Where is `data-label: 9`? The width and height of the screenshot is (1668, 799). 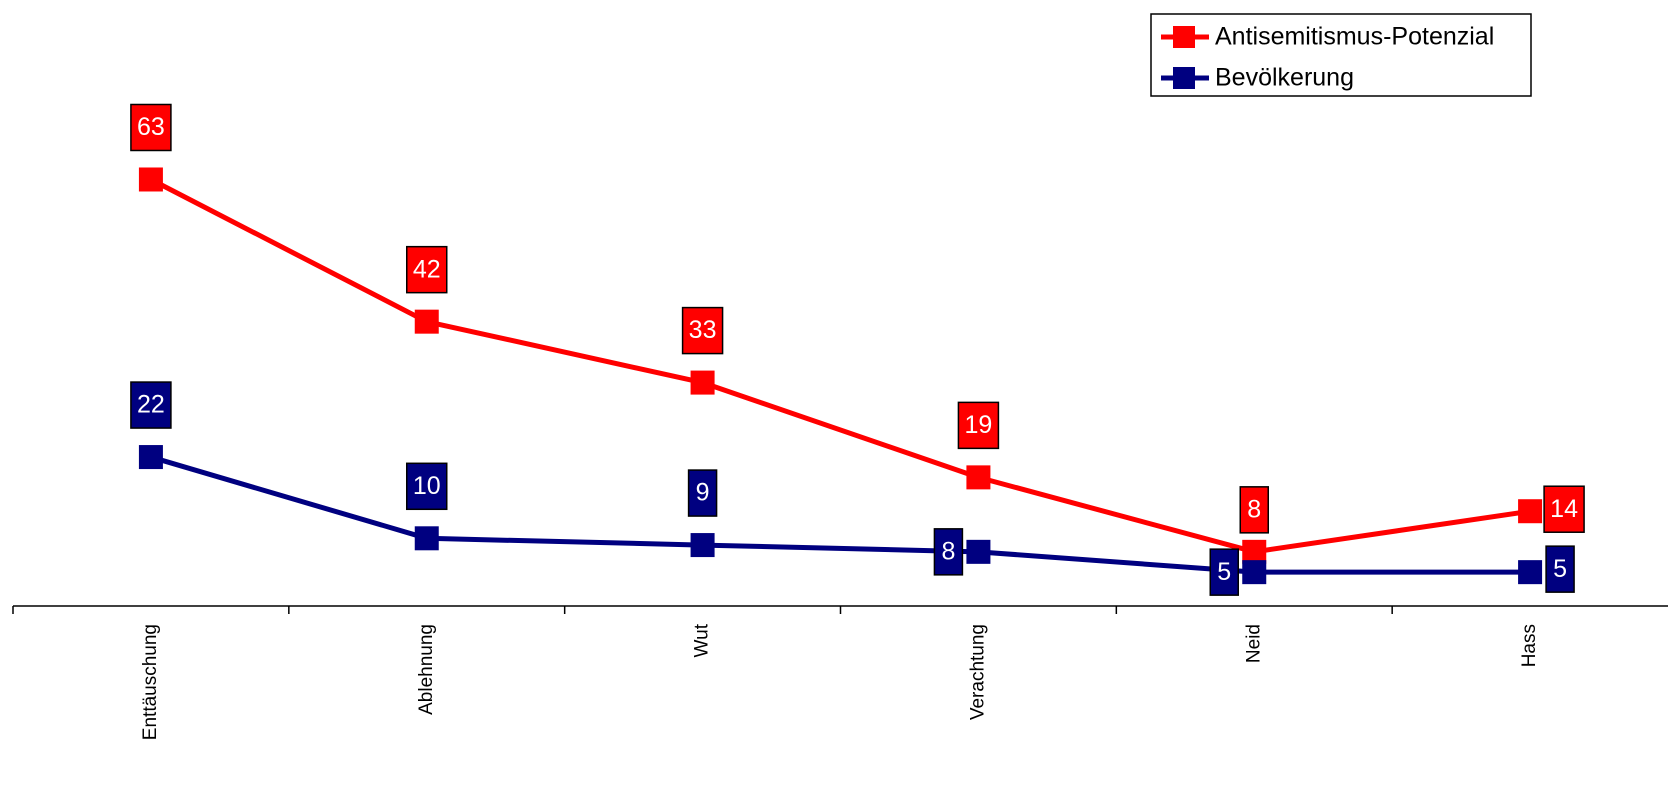
data-label: 9 is located at coordinates (703, 493).